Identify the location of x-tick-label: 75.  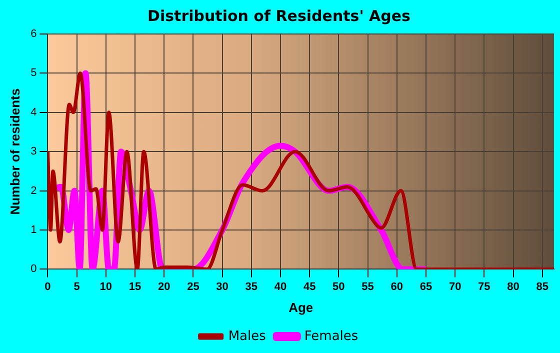
(484, 286).